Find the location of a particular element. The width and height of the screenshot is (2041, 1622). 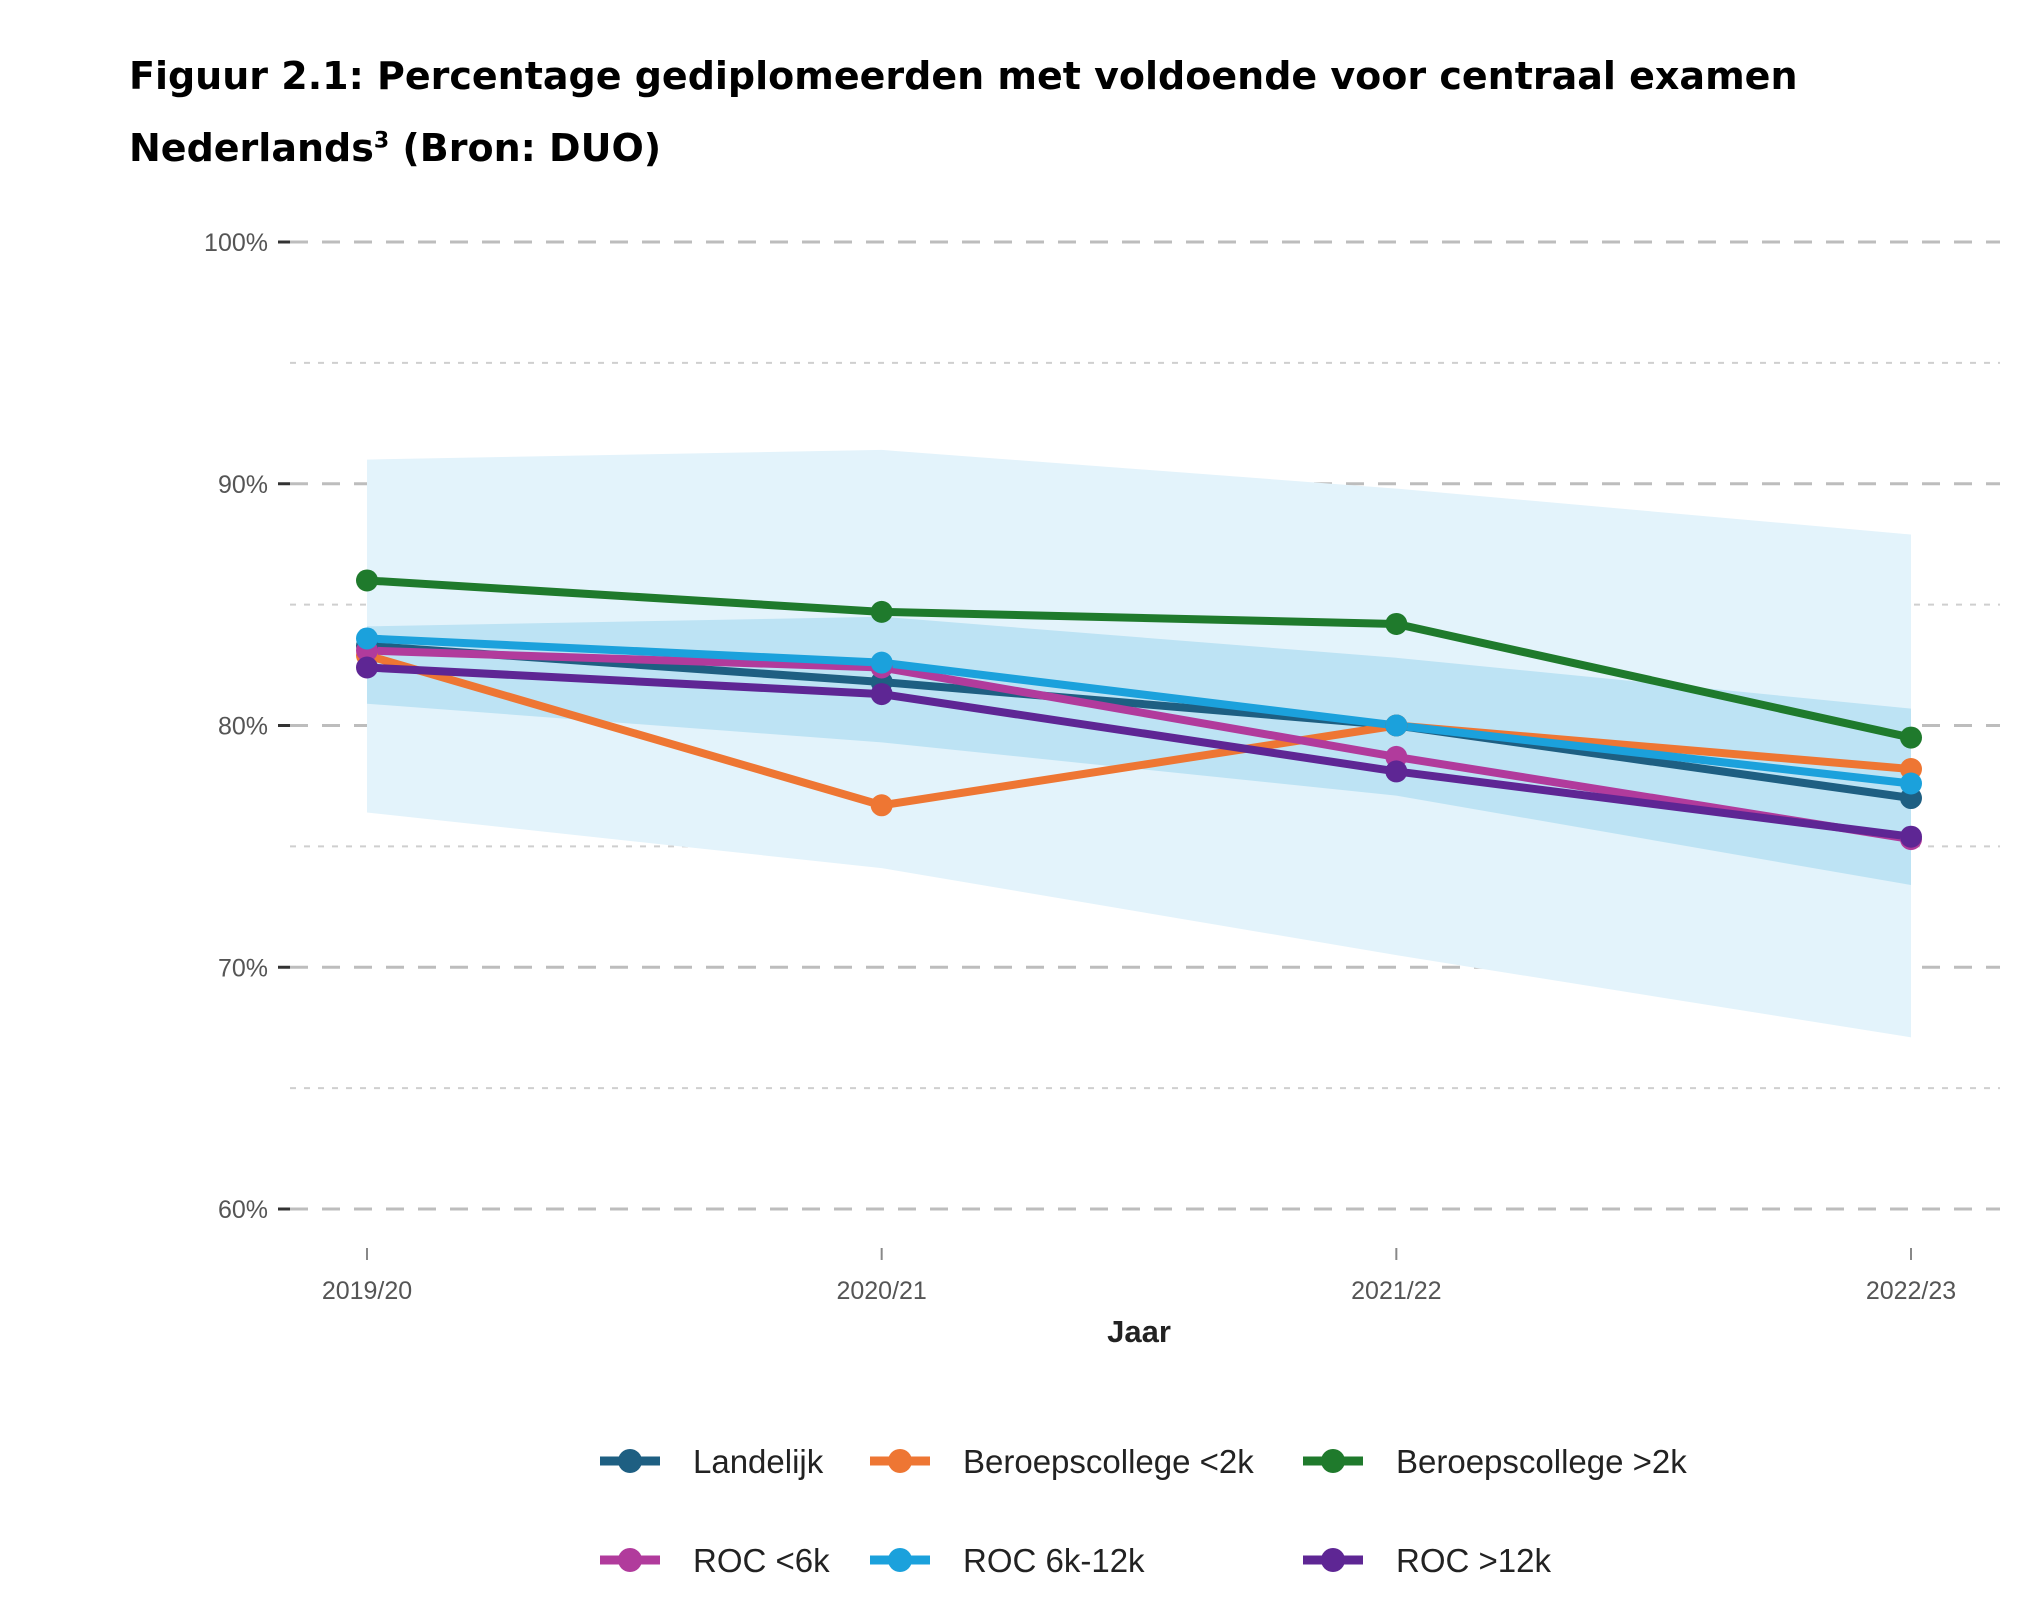

x-tick-label: 2021/22 is located at coordinates (1396, 1291).